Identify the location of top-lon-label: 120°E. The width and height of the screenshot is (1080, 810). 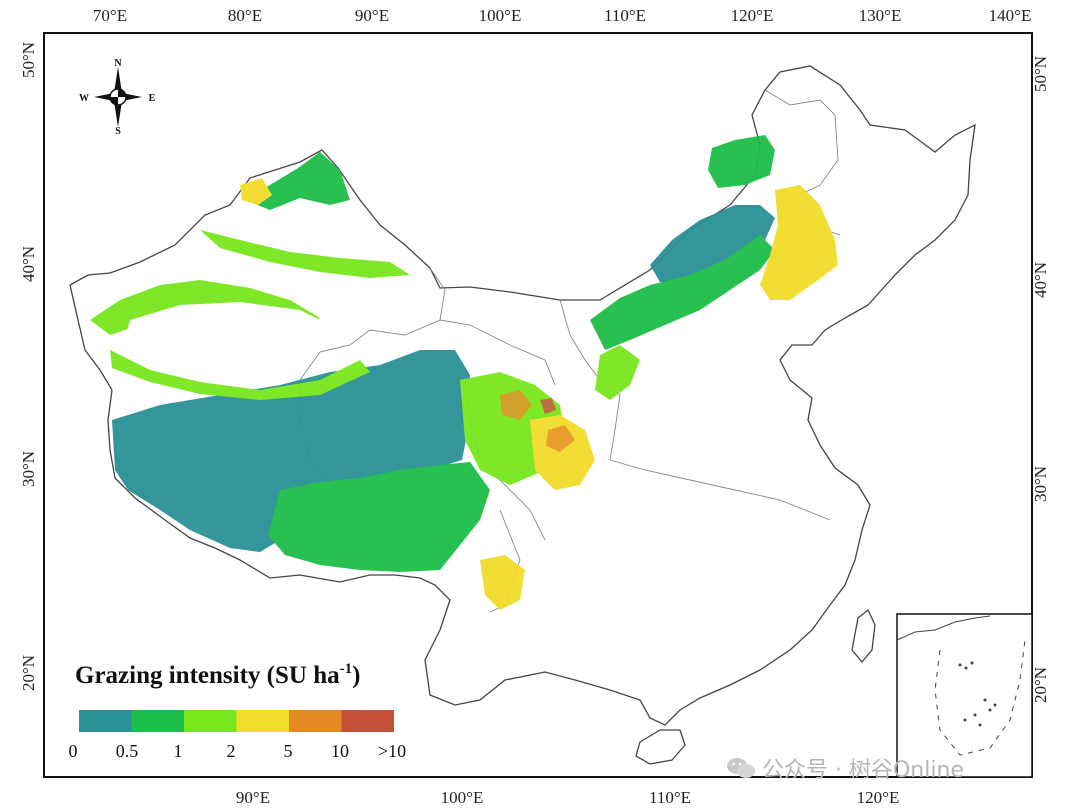
(752, 15).